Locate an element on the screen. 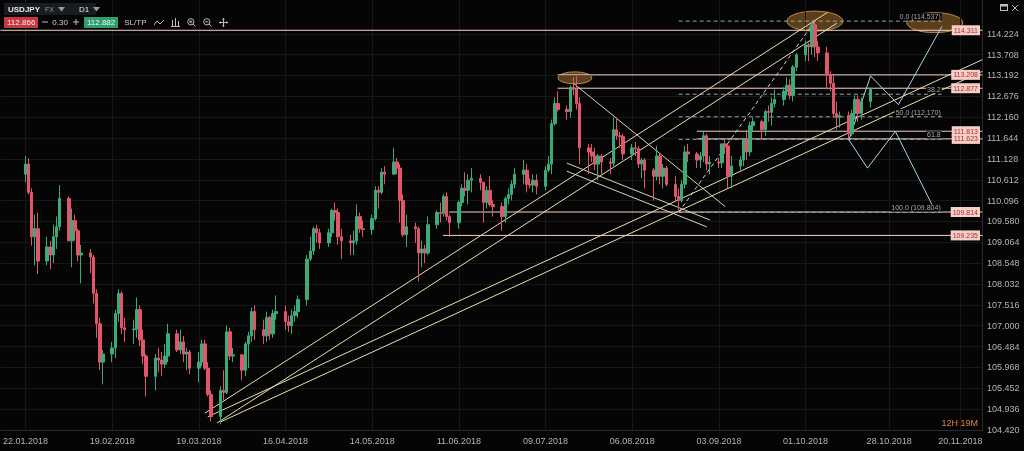 This screenshot has width=1024, height=451. y-tick-label: 109.580 is located at coordinates (1003, 221).